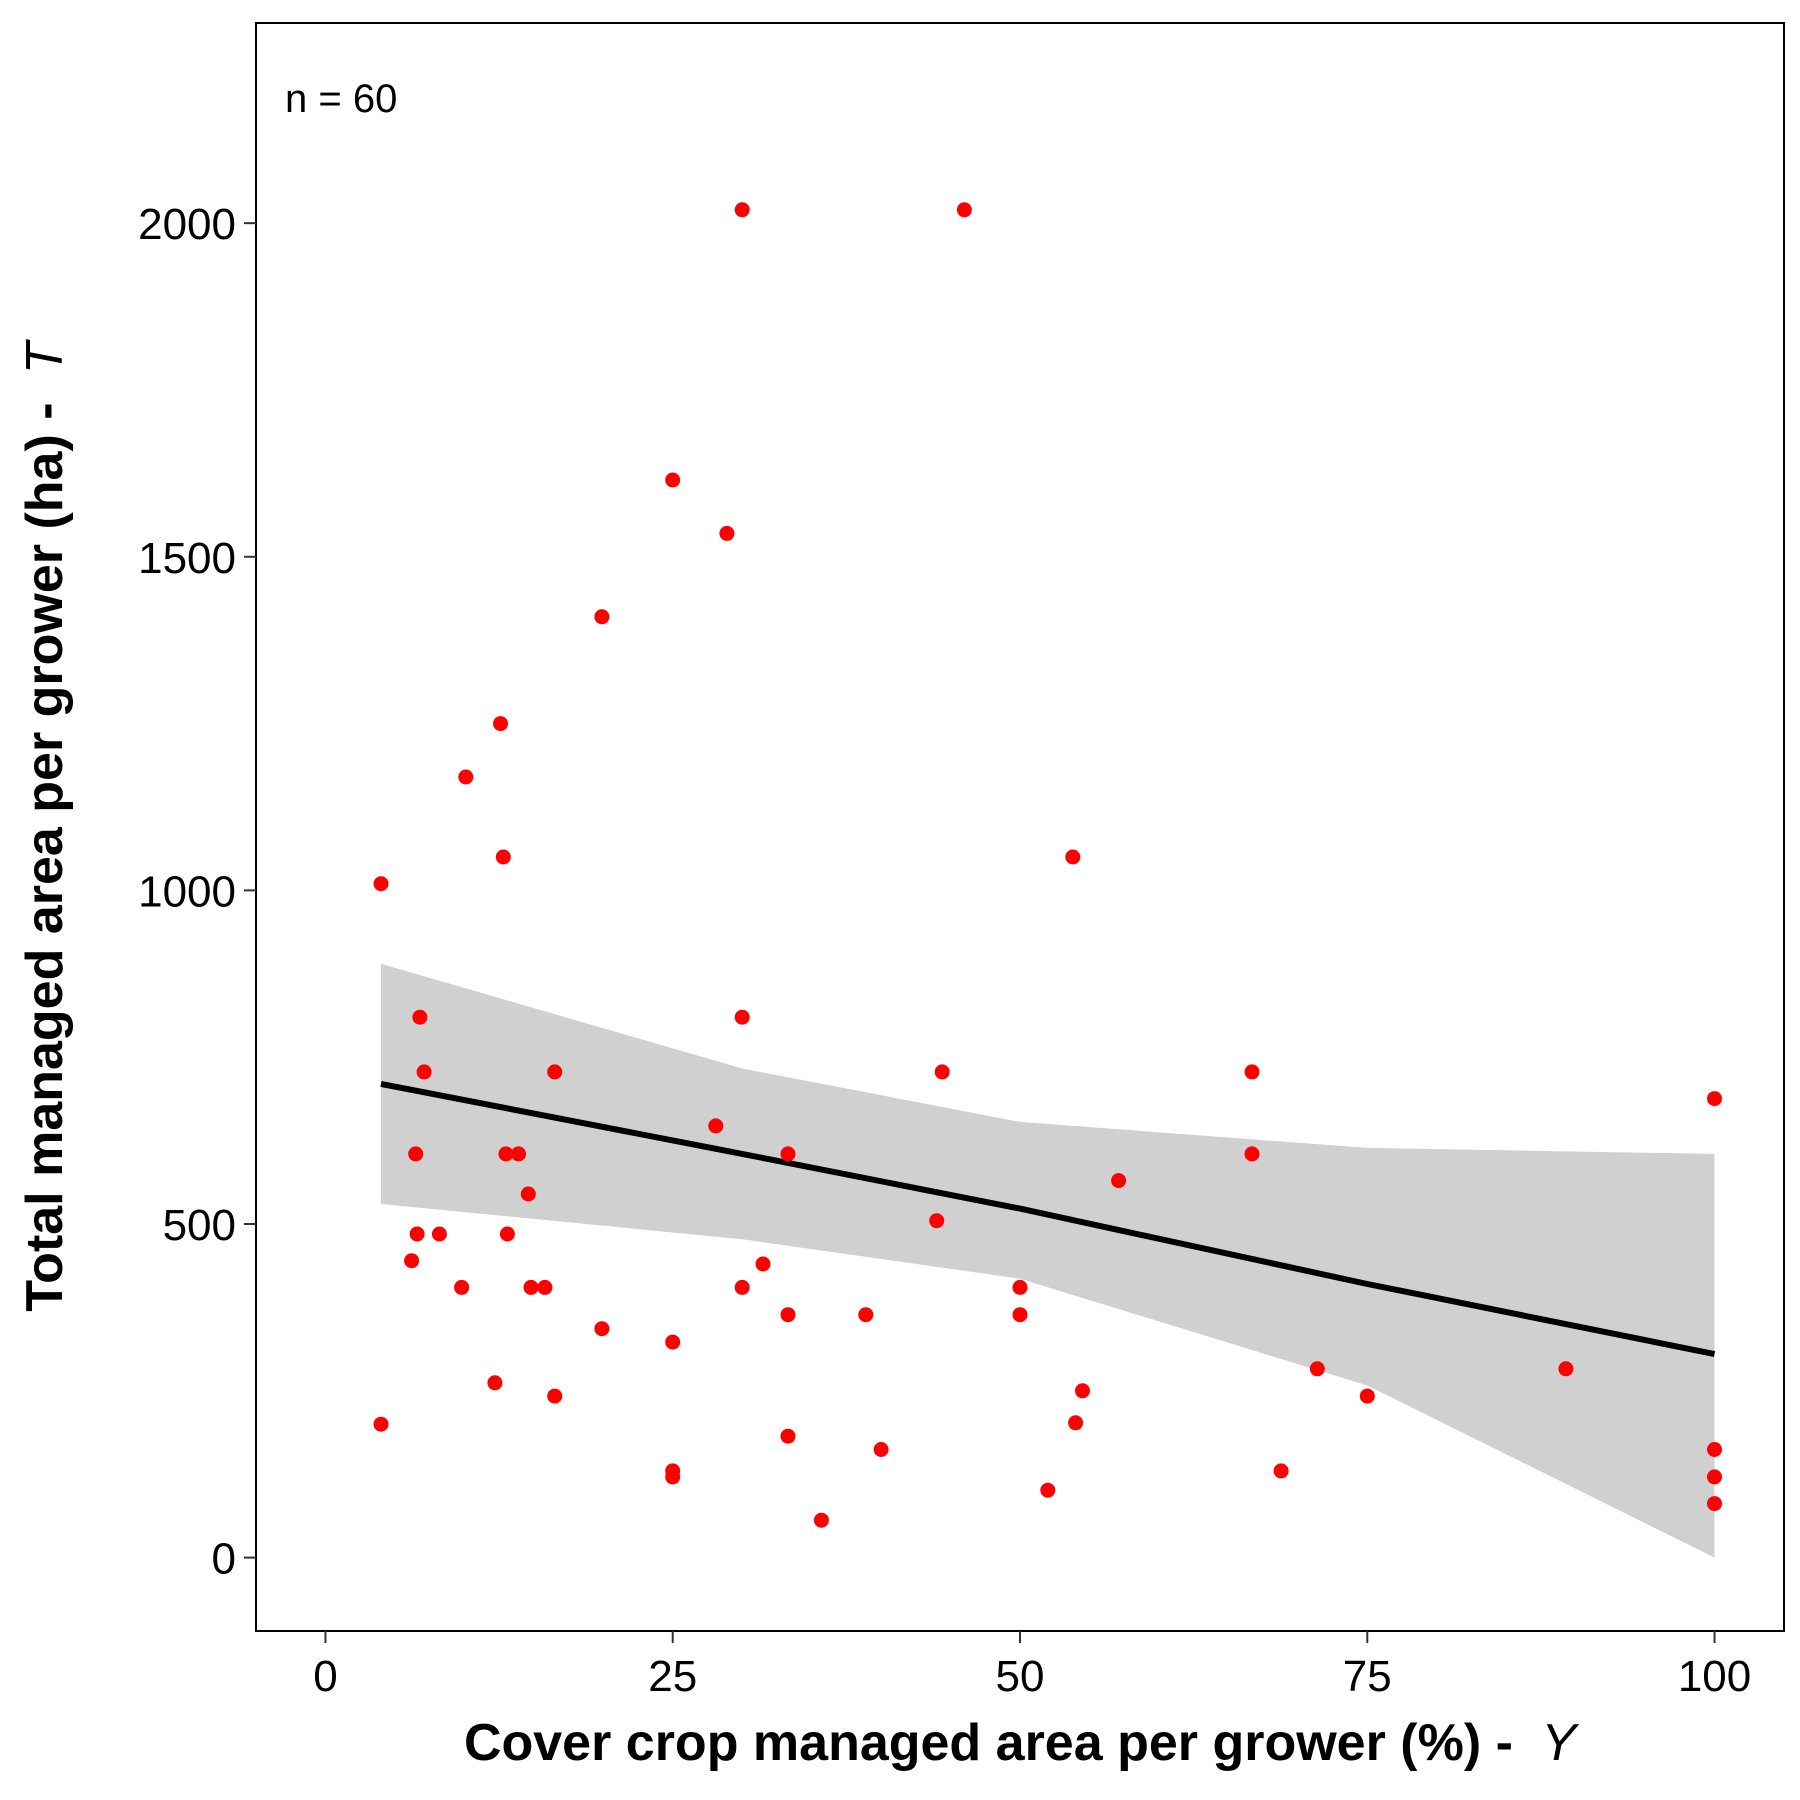  I want to click on x-tick-label: 75, so click(1367, 1676).